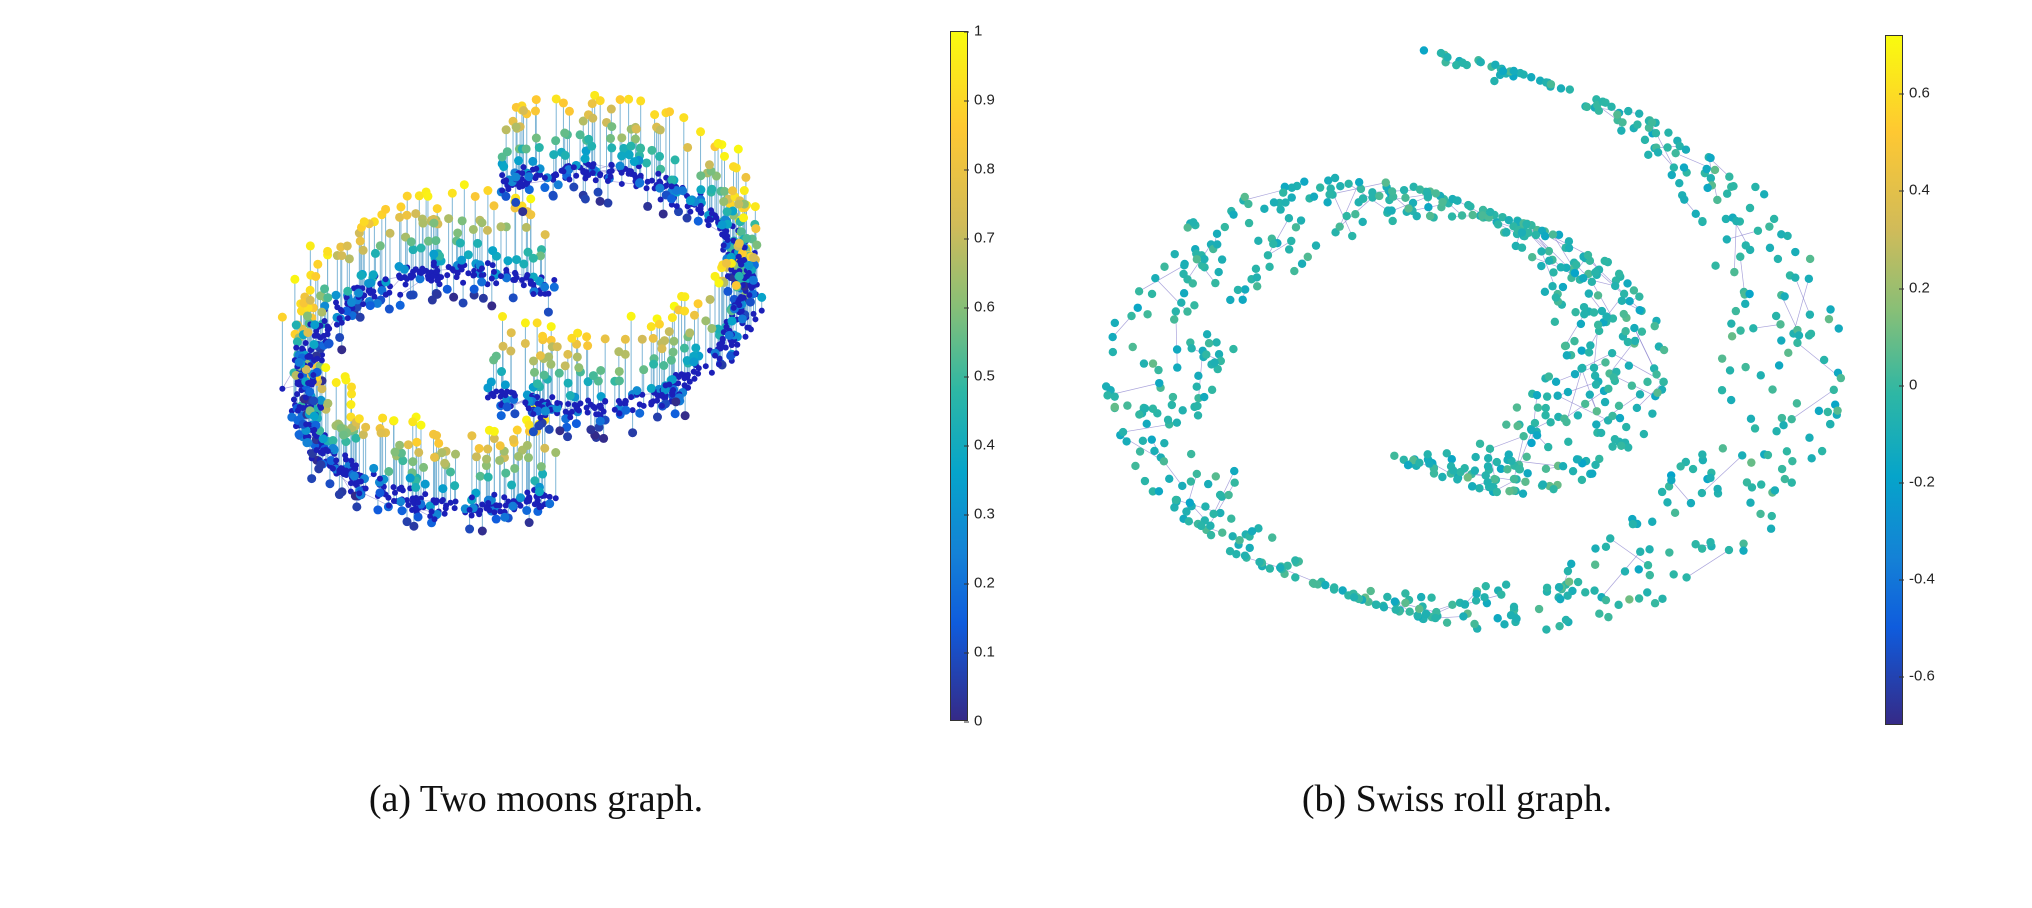 The image size is (2032, 908). Describe the element at coordinates (979, 100) in the screenshot. I see `colorbar-a-tick: 0.9` at that location.